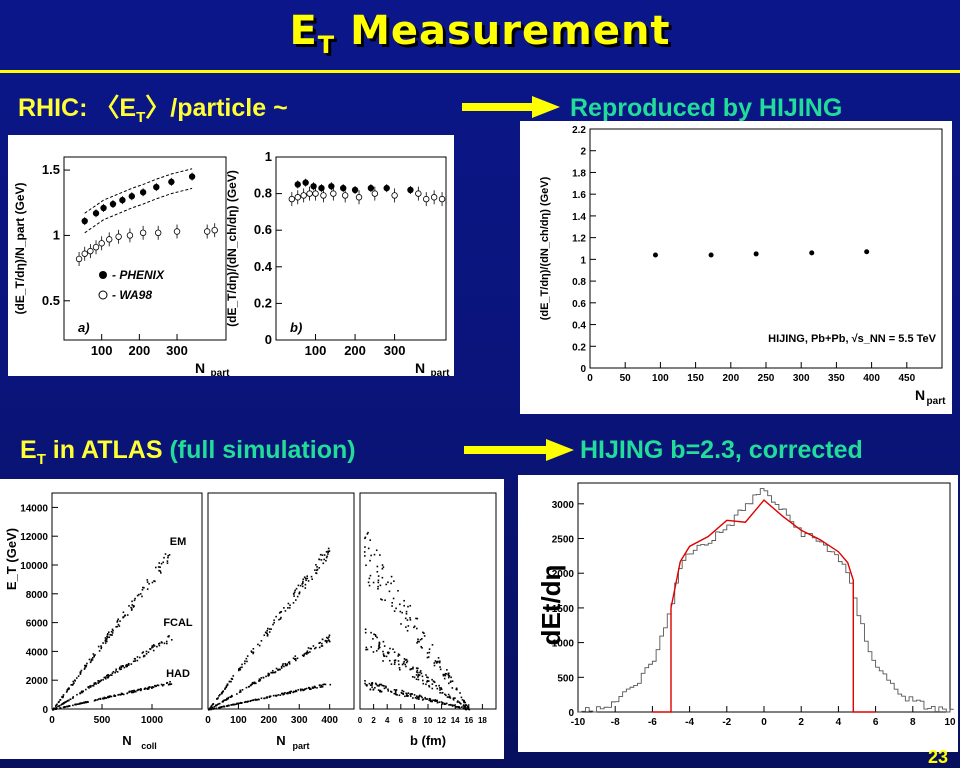 The image size is (960, 768). I want to click on y-tick-label: 6000, so click(37, 624).